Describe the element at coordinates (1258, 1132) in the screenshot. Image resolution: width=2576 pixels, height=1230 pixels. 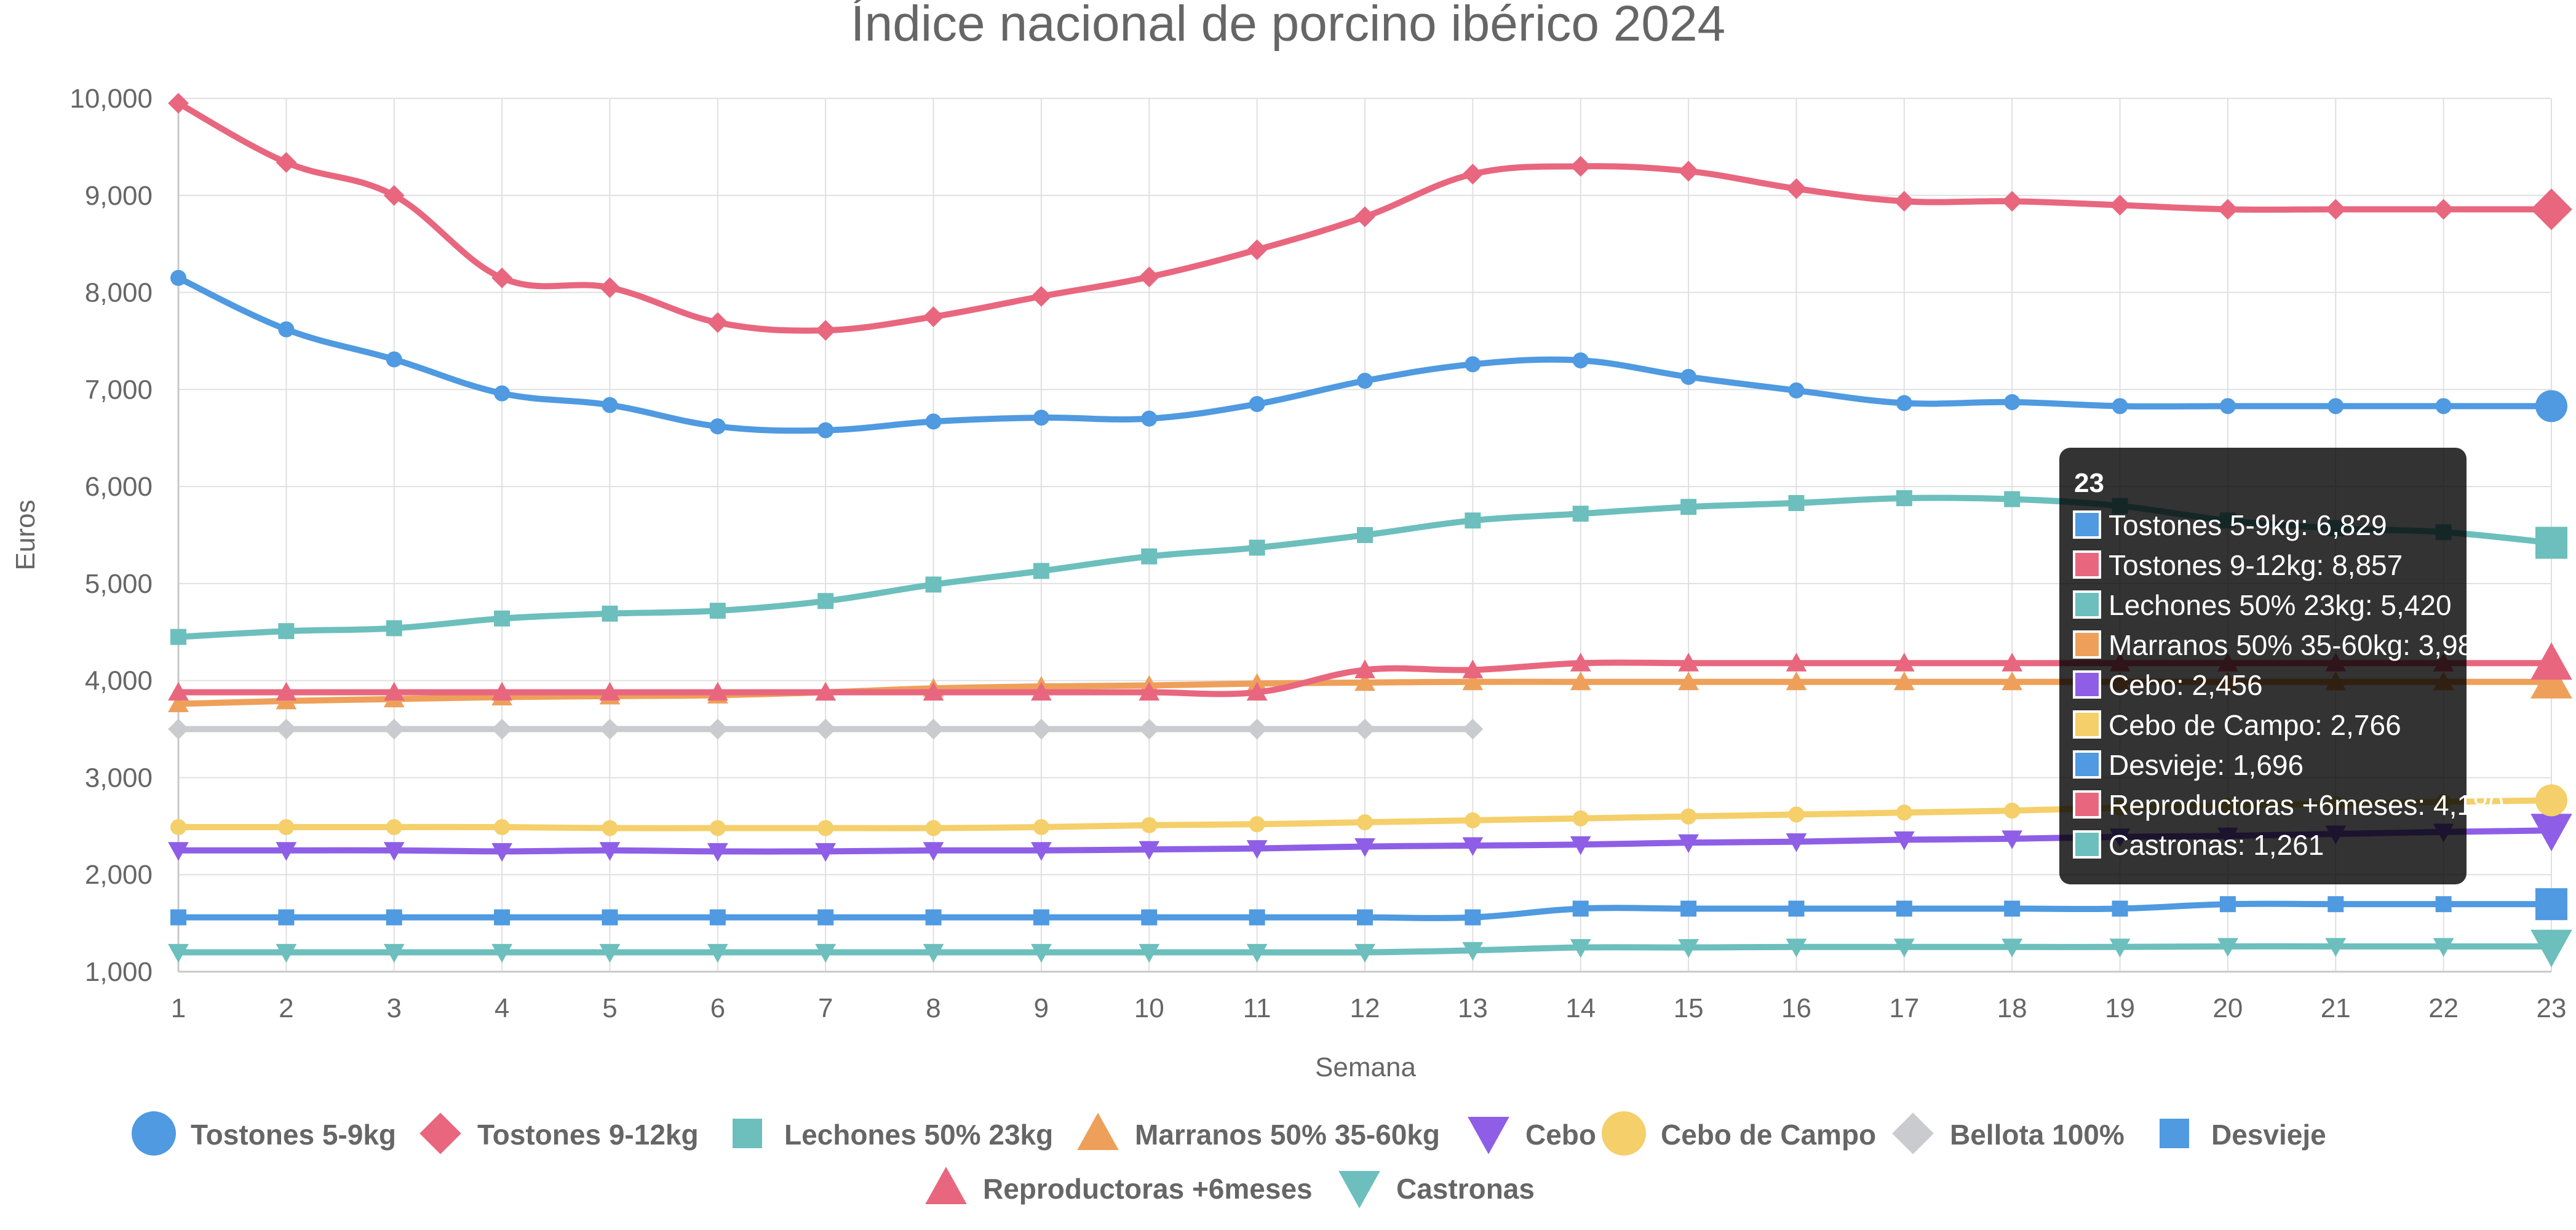
I see `legend-item: Marranos 50% 35-60kg` at that location.